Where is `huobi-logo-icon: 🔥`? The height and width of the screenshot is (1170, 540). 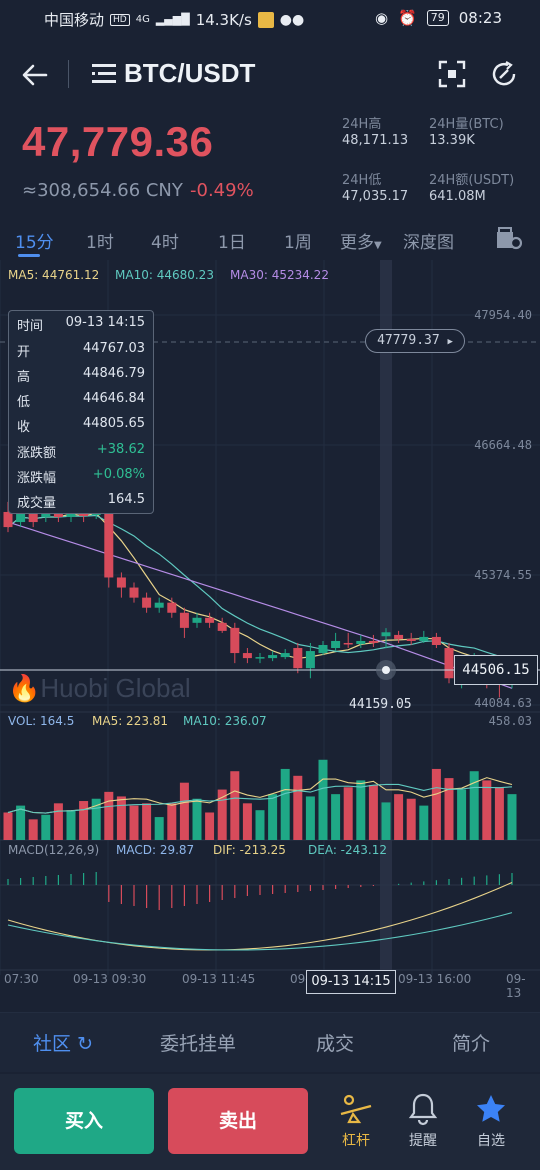 huobi-logo-icon: 🔥 is located at coordinates (24, 688).